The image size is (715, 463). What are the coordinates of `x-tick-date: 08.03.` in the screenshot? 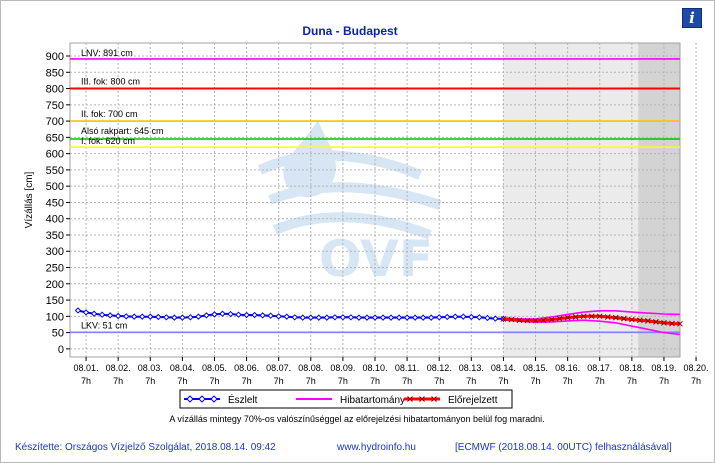 It's located at (150, 368).